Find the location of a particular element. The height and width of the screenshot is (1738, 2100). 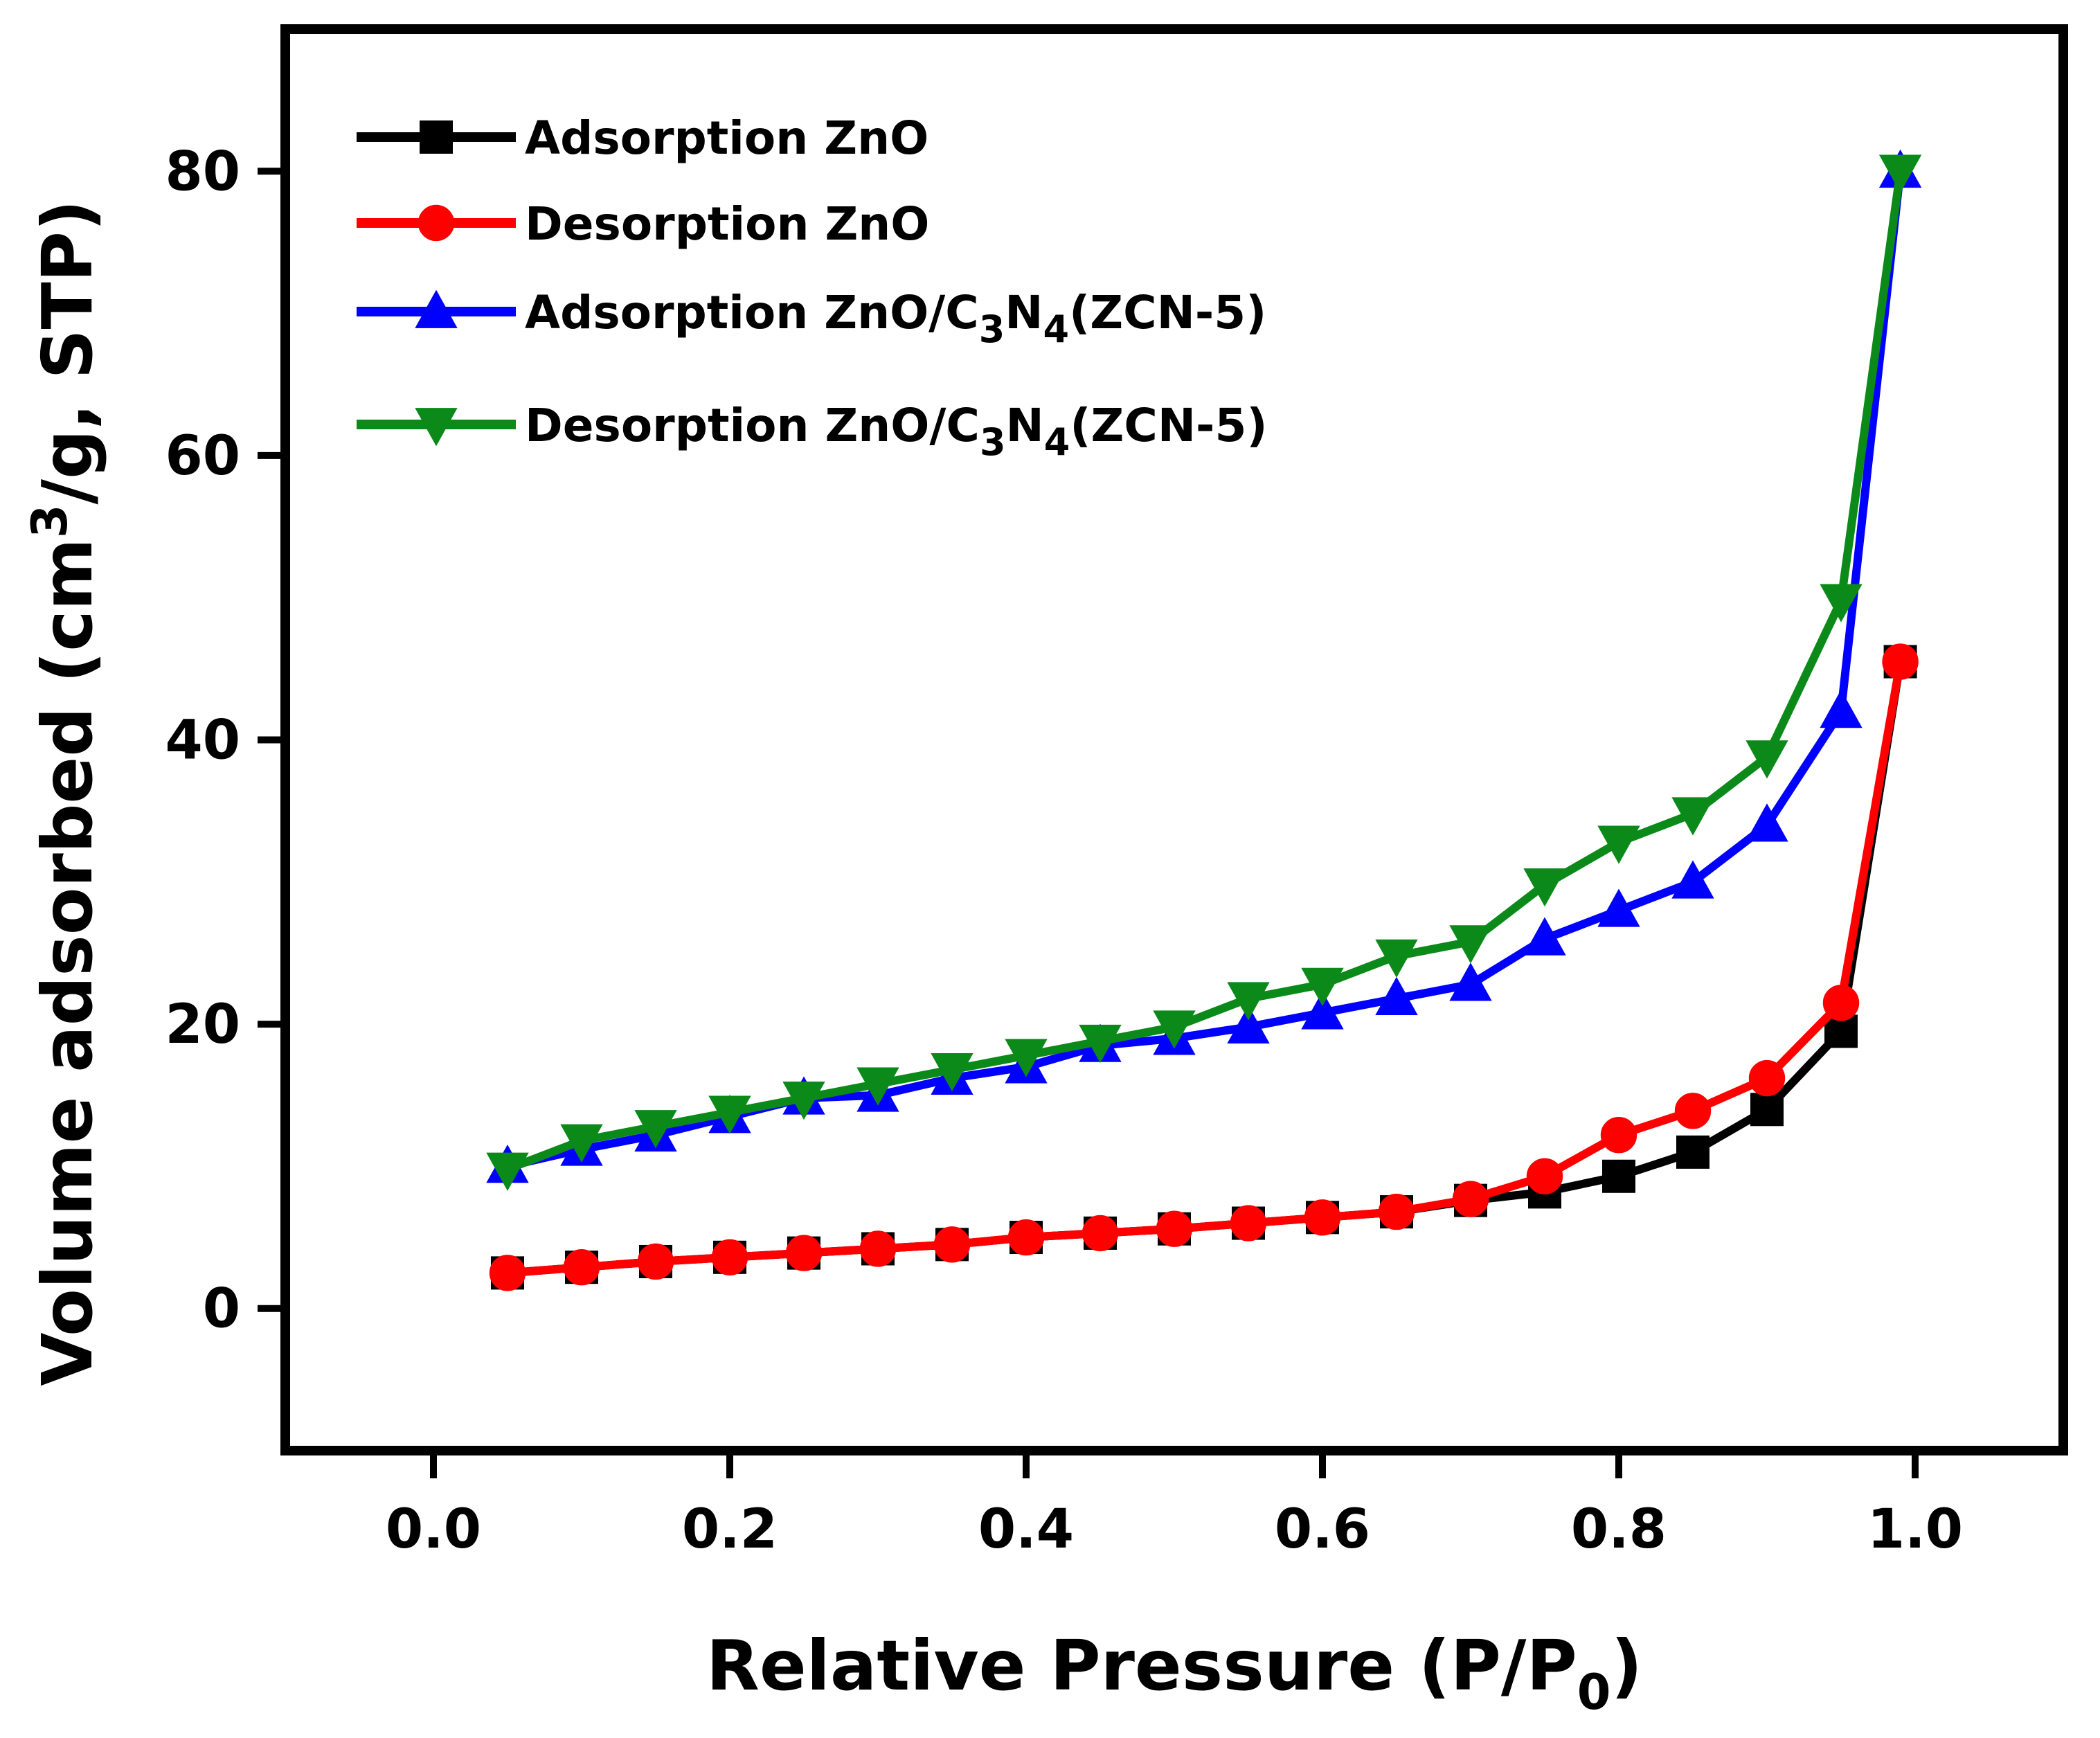

x-axis-title: Relative Pressure (P/P0) is located at coordinates (1174, 1673).